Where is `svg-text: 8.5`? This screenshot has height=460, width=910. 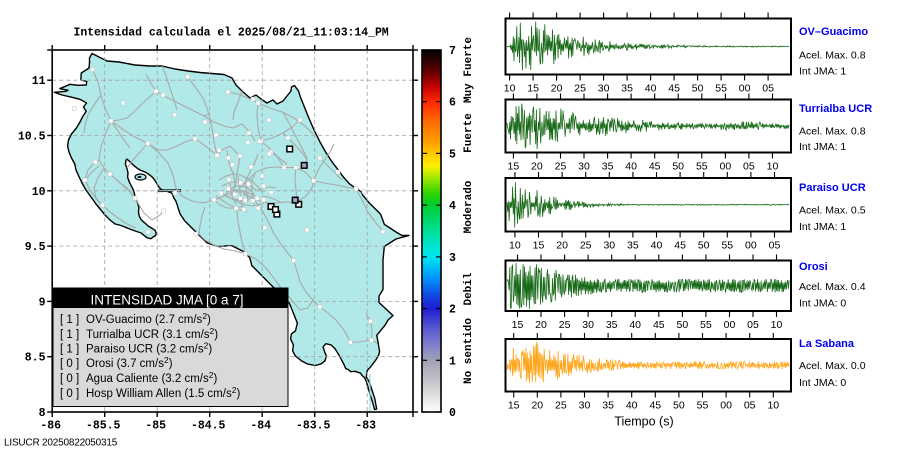 svg-text: 8.5 is located at coordinates (35, 358).